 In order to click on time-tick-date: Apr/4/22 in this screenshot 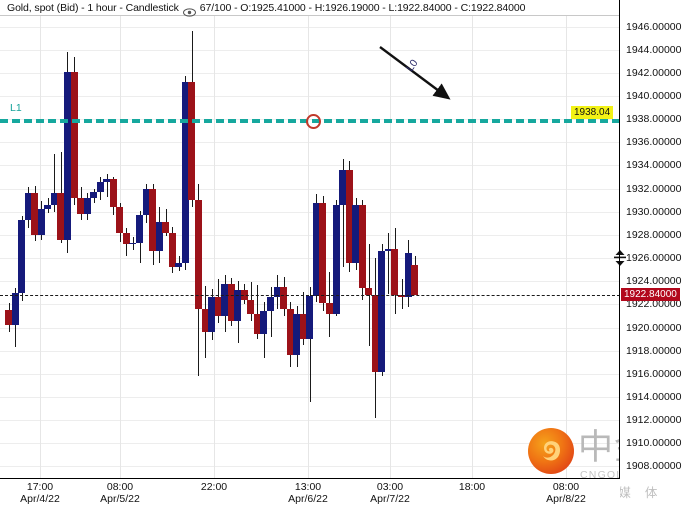, I will do `click(40, 499)`.